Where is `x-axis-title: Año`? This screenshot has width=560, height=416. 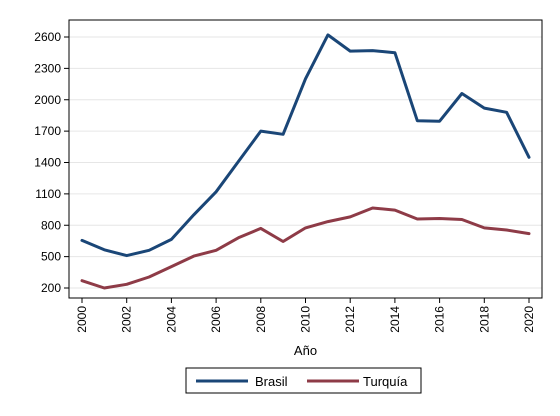 x-axis-title: Año is located at coordinates (305, 350).